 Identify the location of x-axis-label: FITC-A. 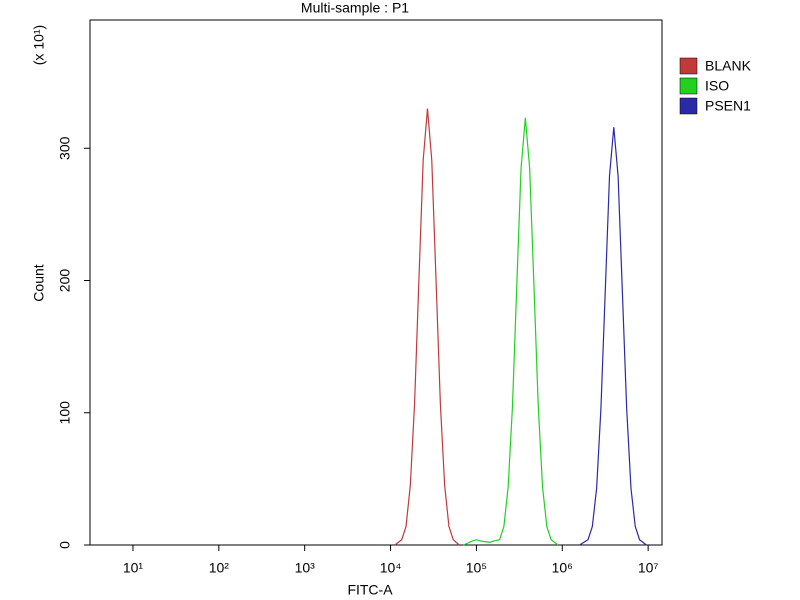
(370, 590).